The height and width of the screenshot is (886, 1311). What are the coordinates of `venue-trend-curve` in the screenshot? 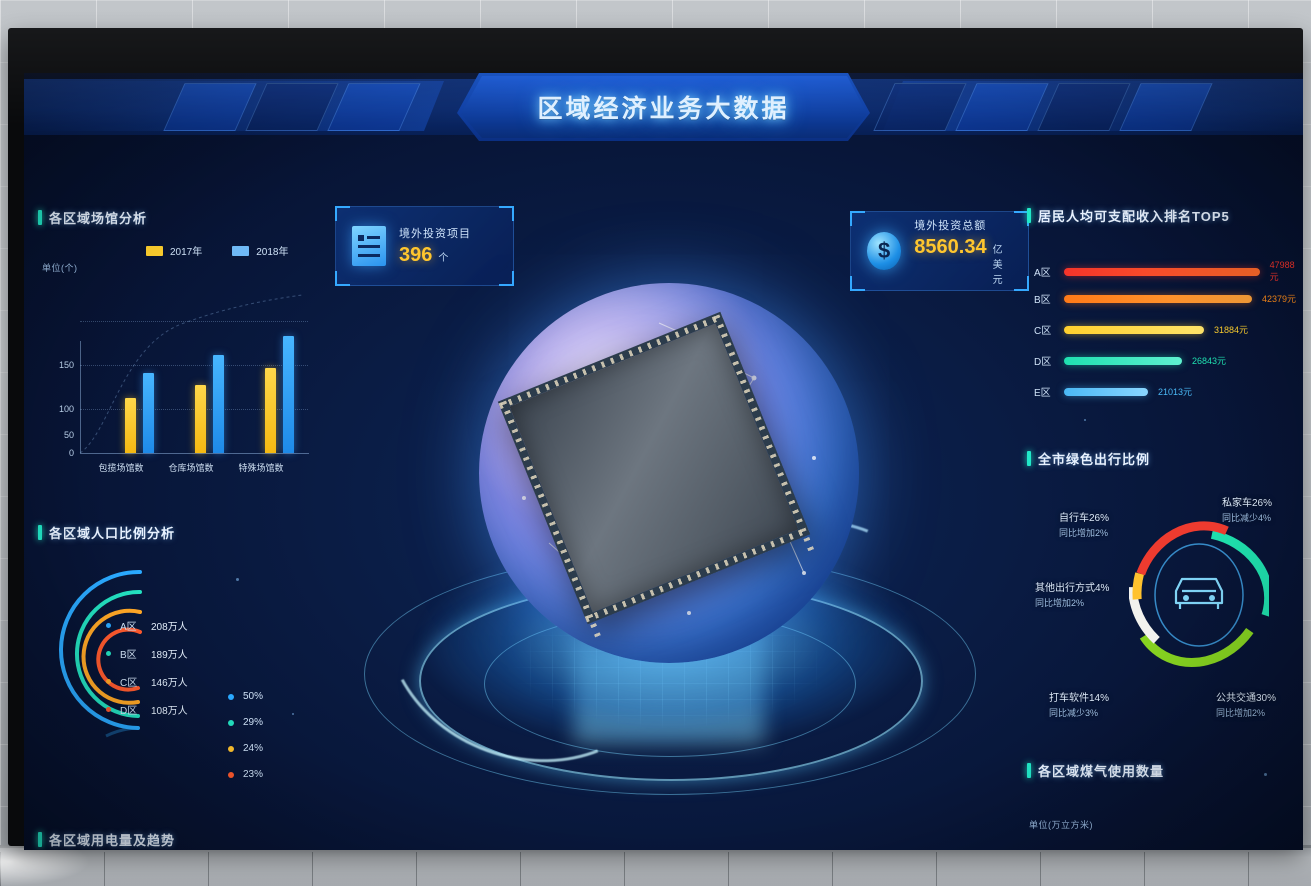 It's located at (191, 374).